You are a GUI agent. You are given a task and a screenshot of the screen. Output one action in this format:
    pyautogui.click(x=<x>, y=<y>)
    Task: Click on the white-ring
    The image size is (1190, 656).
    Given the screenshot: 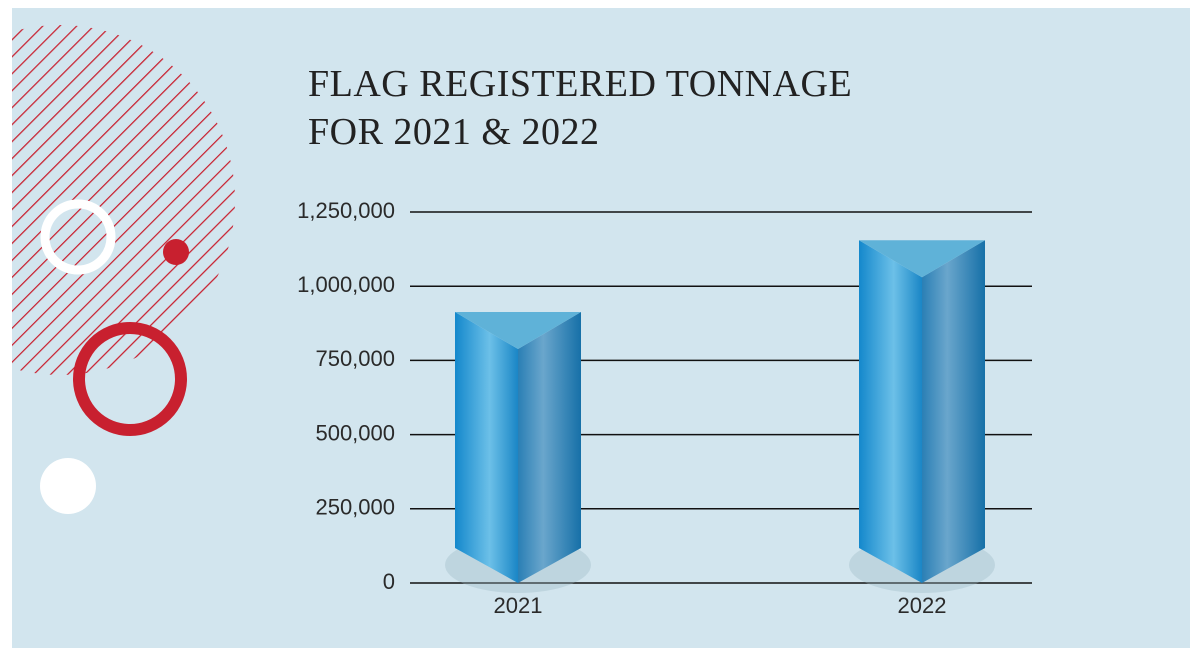 What is the action you would take?
    pyautogui.click(x=78, y=237)
    